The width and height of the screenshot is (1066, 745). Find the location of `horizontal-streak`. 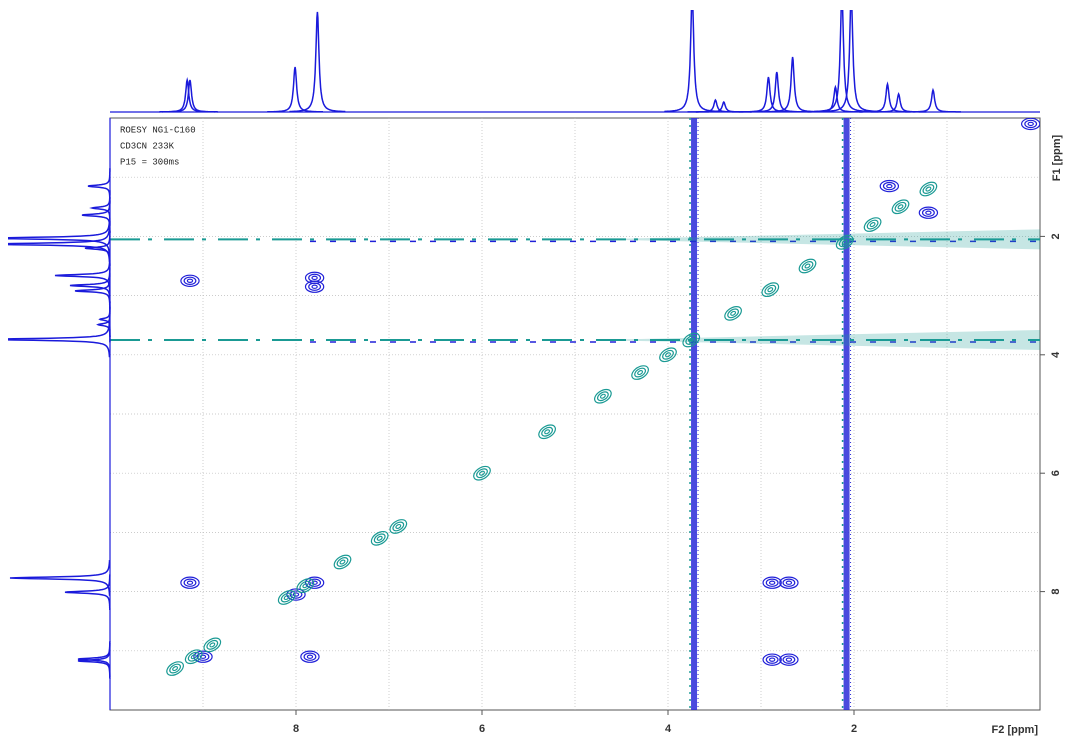

horizontal-streak is located at coordinates (575, 340).